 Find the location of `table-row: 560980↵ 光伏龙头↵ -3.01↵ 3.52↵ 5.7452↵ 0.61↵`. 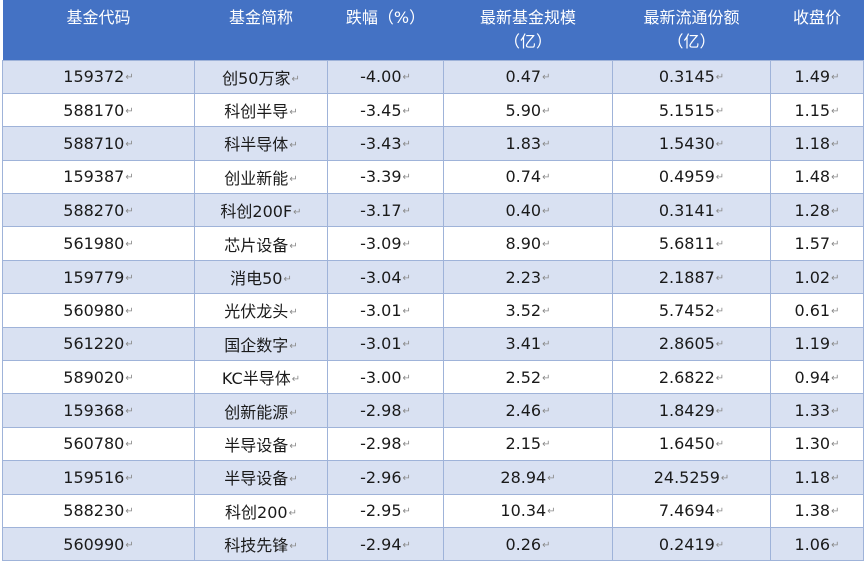

table-row: 560980↵ 光伏龙头↵ -3.01↵ 3.52↵ 5.7452↵ 0.61↵ is located at coordinates (433, 310).